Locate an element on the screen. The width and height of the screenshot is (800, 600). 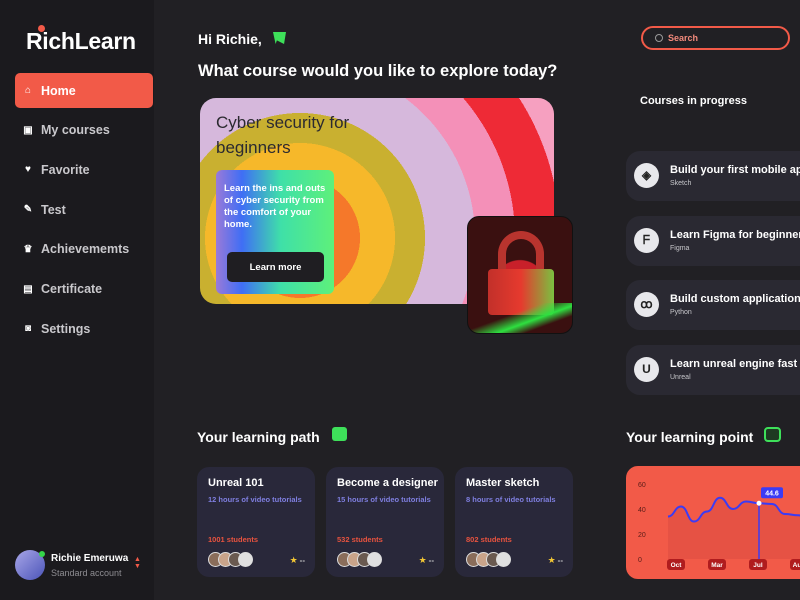
learn-more-button: Learn more is located at coordinates (275, 267).